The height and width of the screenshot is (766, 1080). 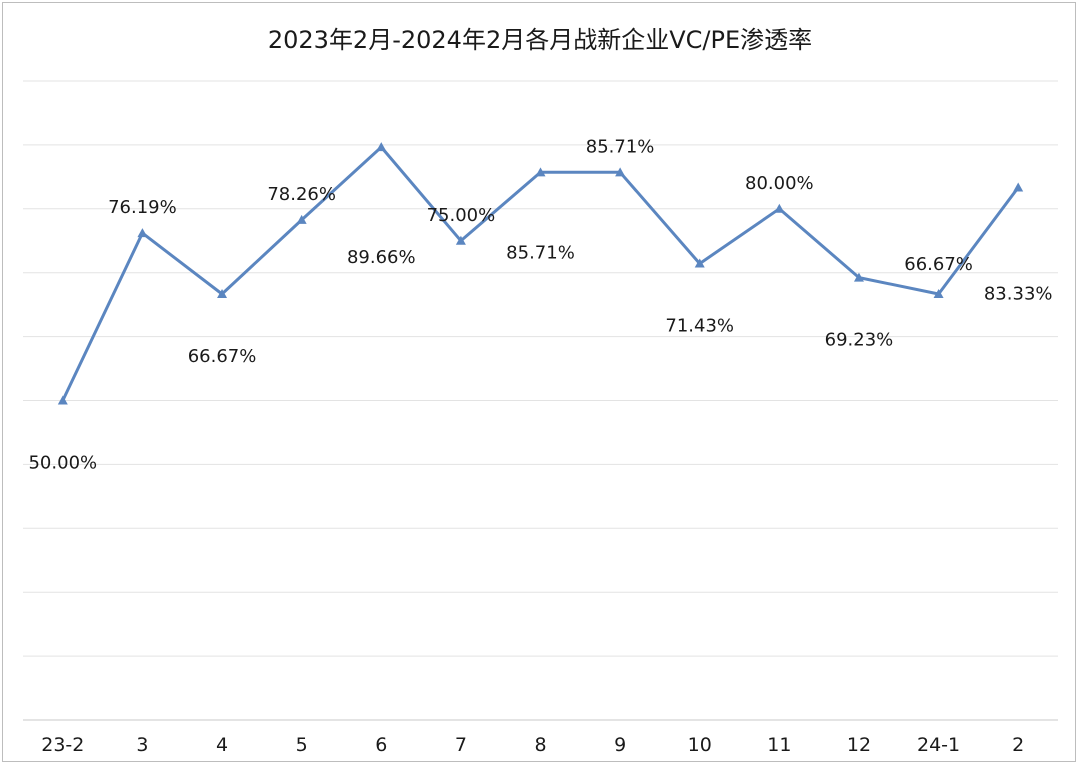 I want to click on data-label: 89.66%, so click(x=381, y=257).